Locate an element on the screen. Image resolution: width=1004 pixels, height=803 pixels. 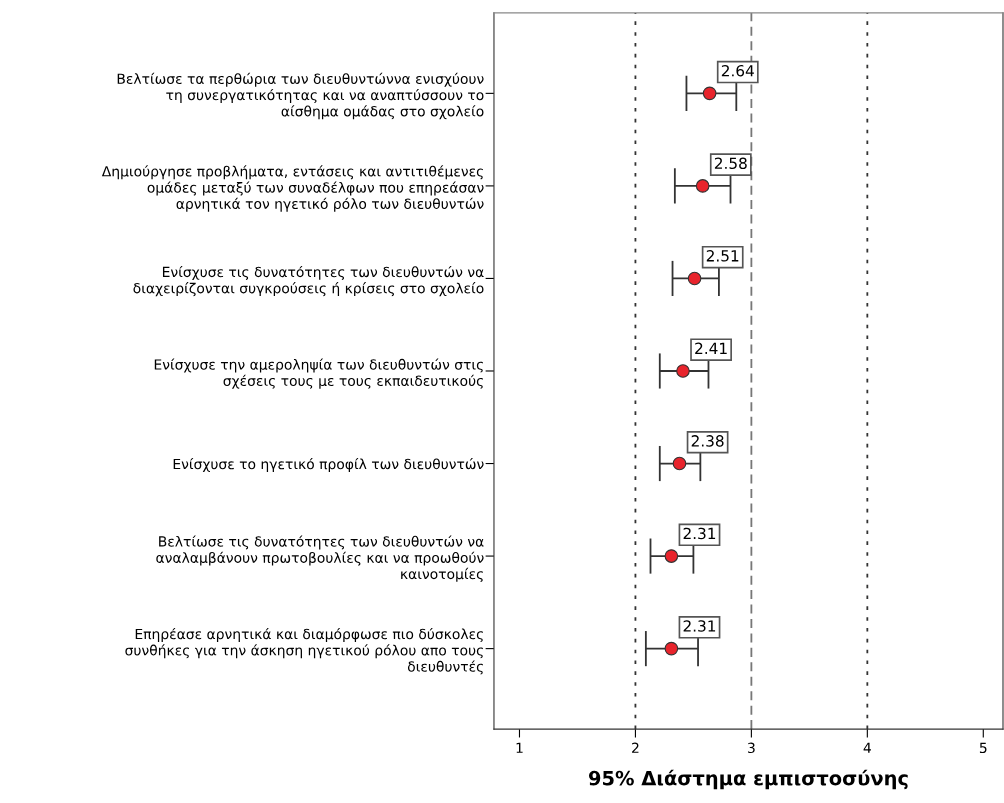
y-tick-label: Επηρέασε αρνητικά και διαμόρφωσε πιο δύσκολες συνθήκες για την άσκηση ηγετικού ρόλου απο τους διευθυντές is located at coordinates (304, 651).